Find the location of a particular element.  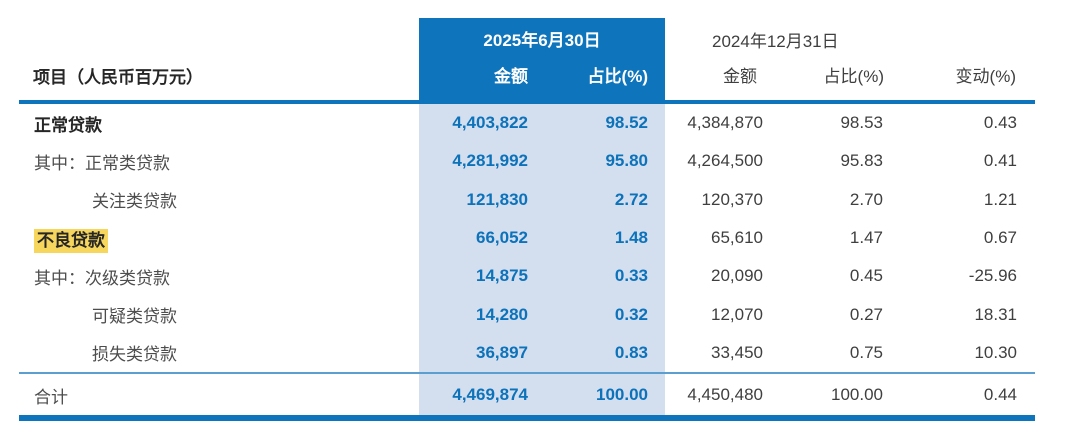

pct-header-2025: 占比(%) is located at coordinates (617, 76).